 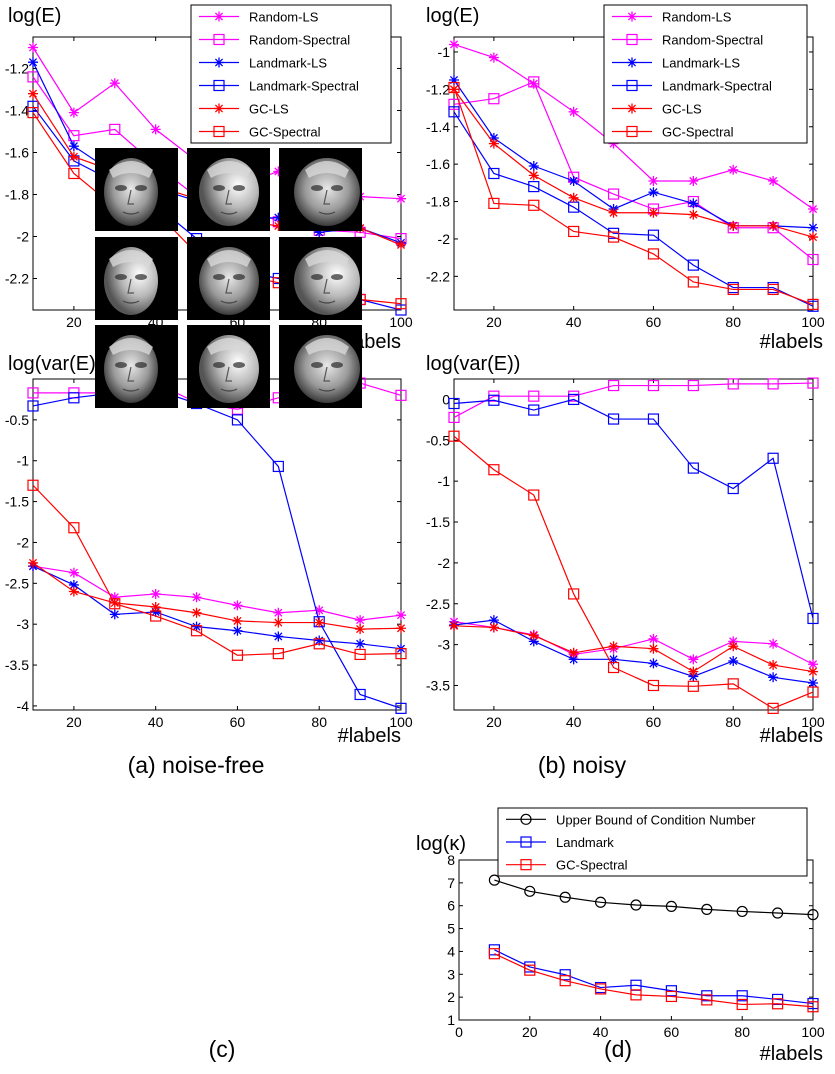 I want to click on y-tick-label: -1.8, so click(x=17, y=195).